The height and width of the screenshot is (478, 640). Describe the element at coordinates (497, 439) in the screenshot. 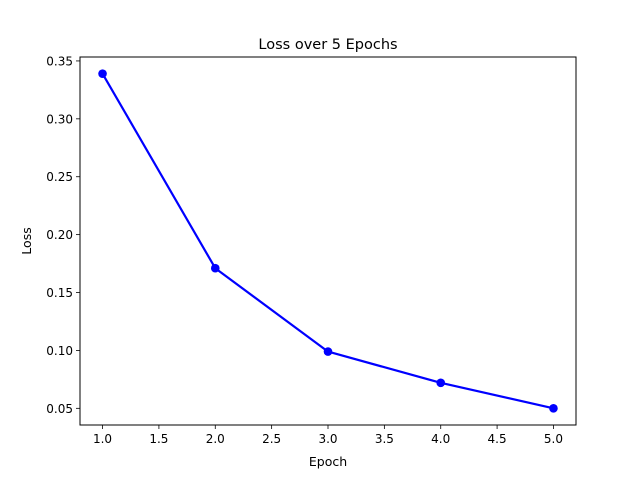

I see `x-tick-label: 4.5` at that location.